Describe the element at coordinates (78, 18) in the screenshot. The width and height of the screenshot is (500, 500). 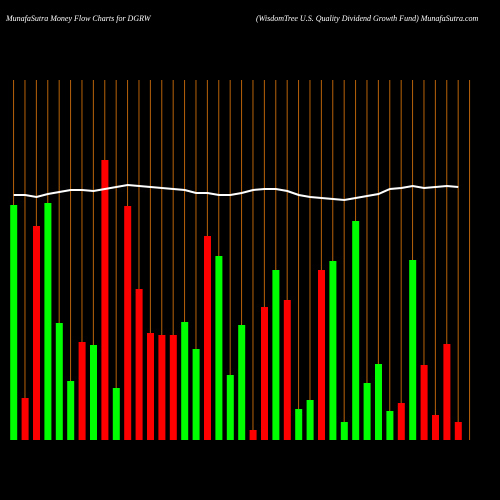
I see `chart-title: MunafaSutra Money Flow Charts for DGRW` at that location.